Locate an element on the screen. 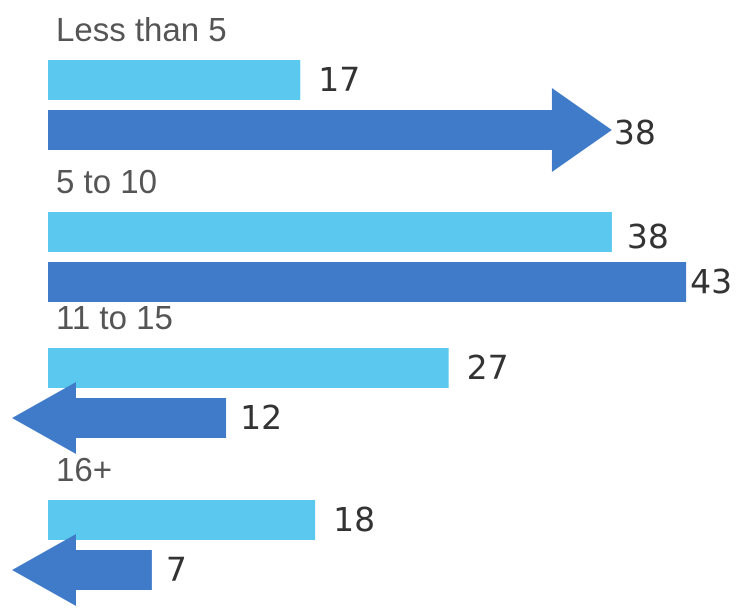 This screenshot has height=616, width=756. value-label: 27 is located at coordinates (488, 367).